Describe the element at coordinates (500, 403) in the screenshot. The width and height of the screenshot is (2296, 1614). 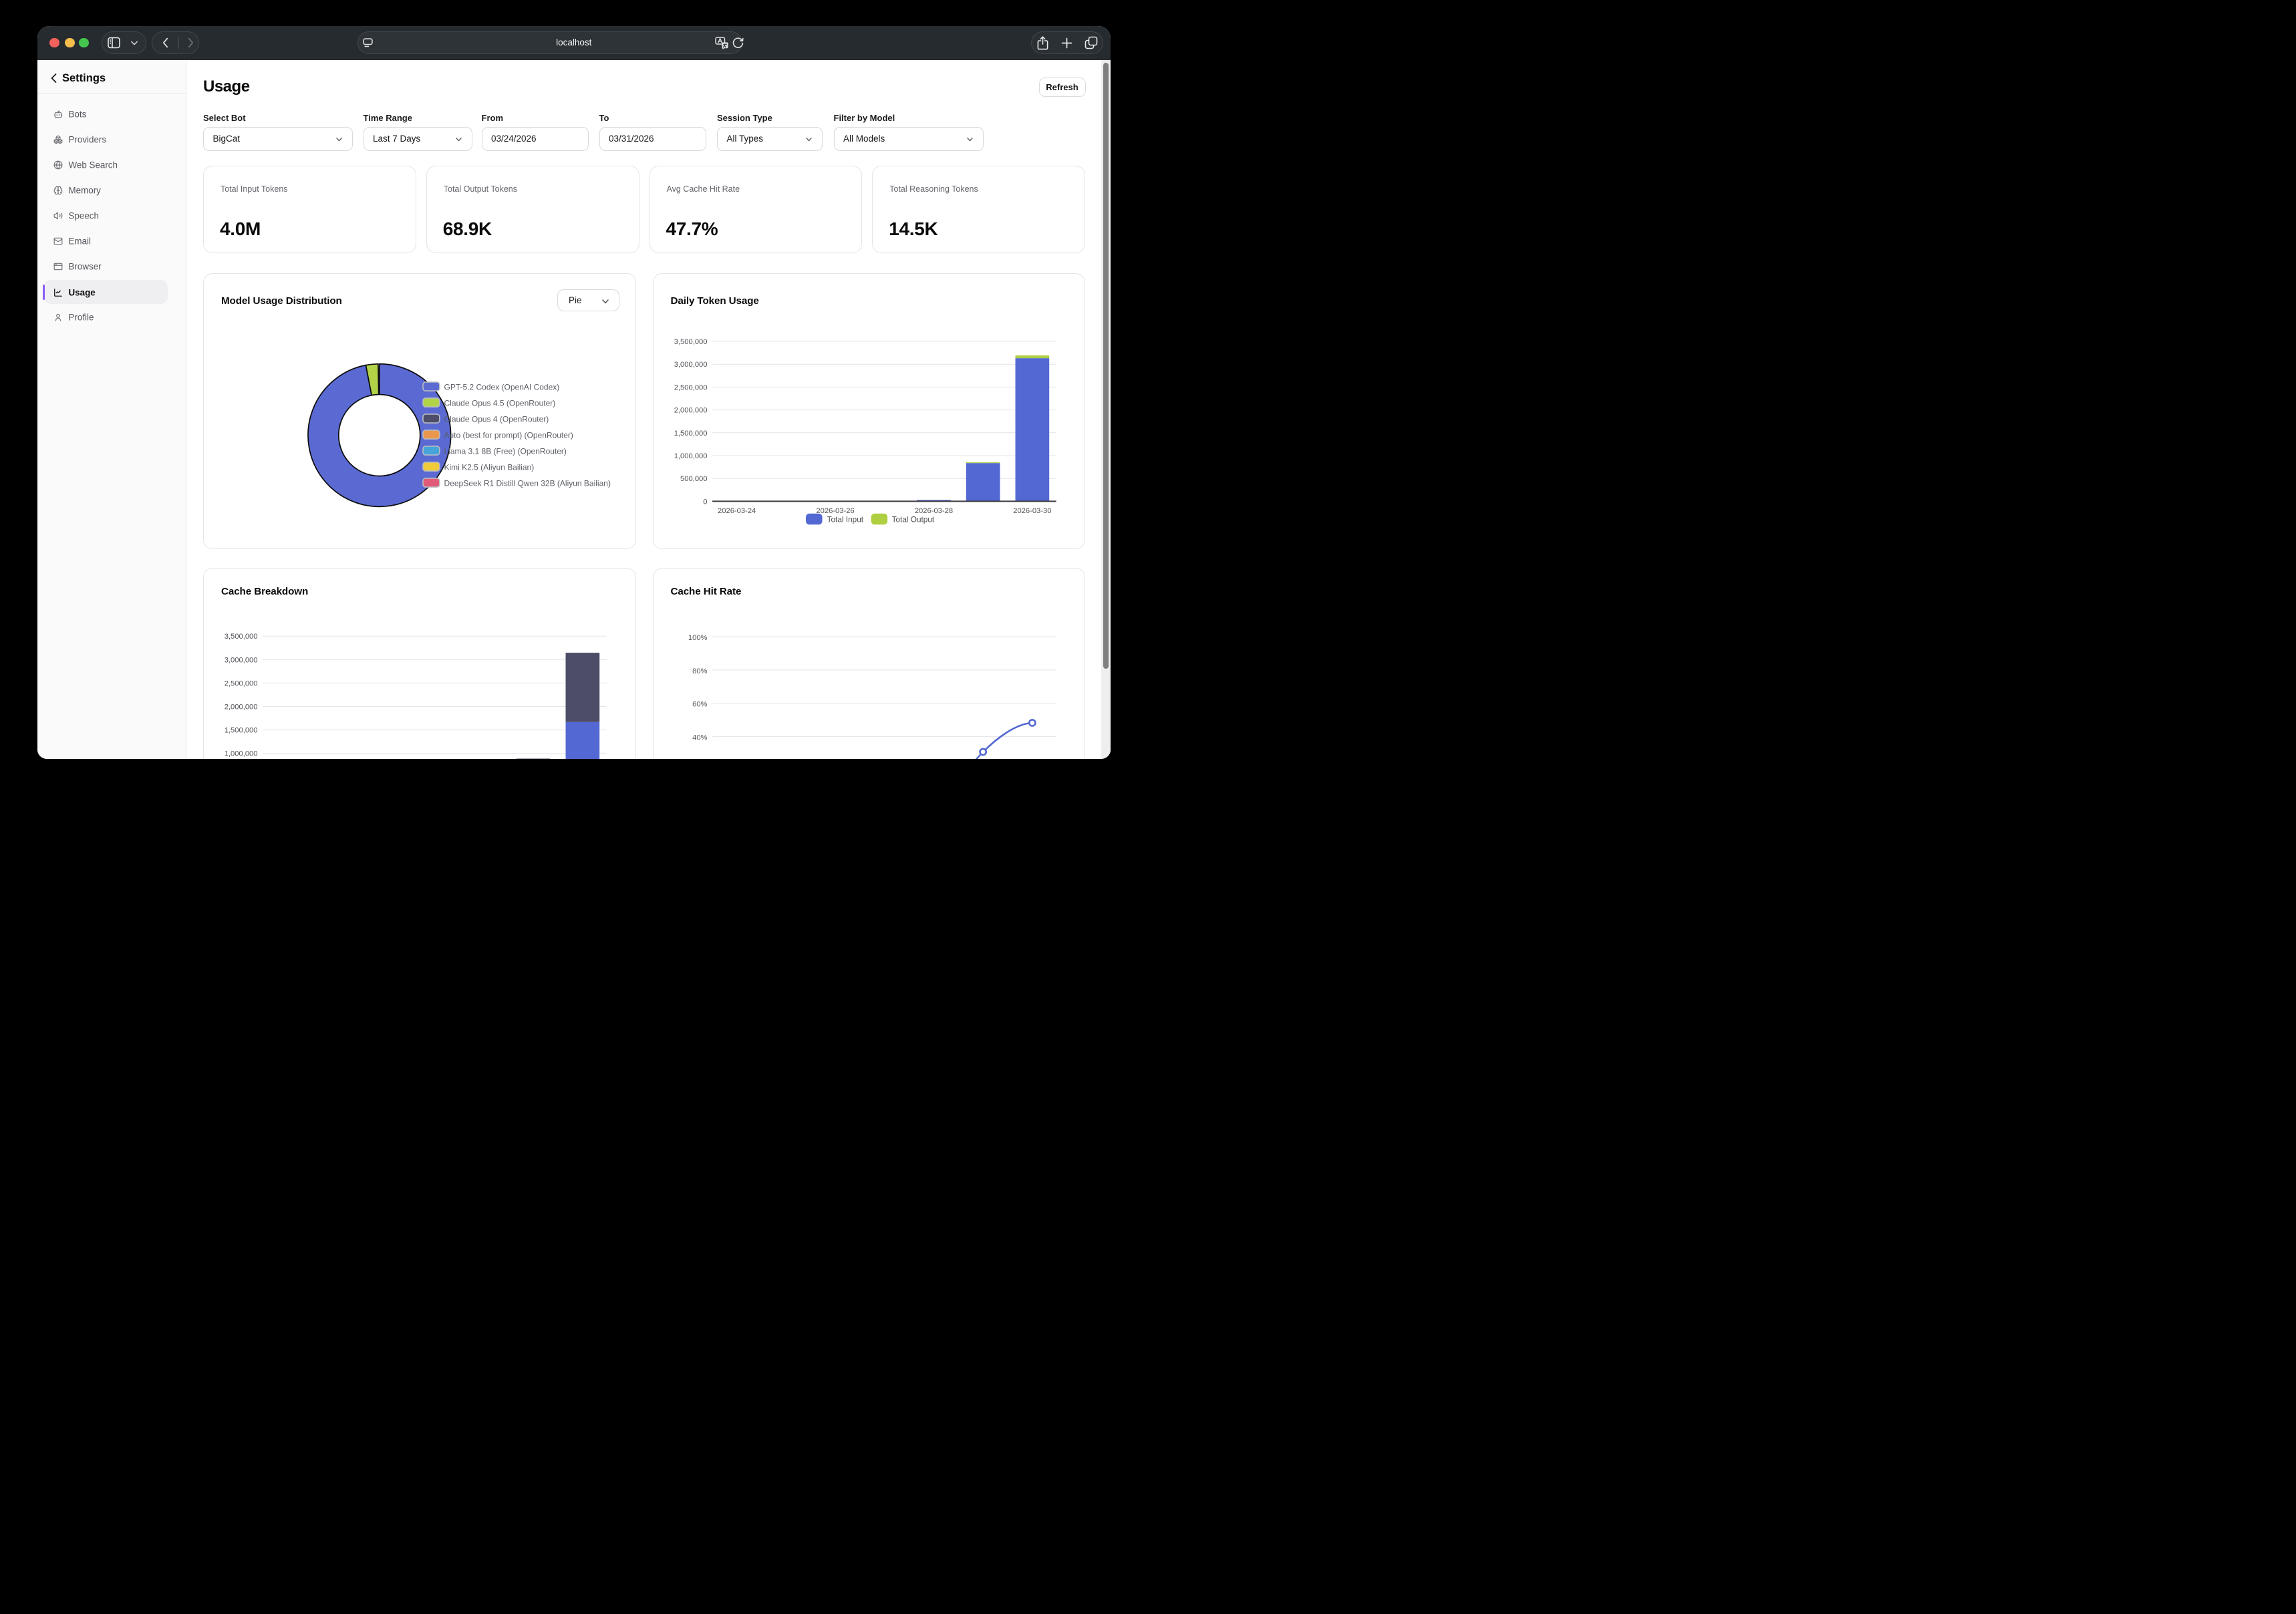
I see `svg-text: Claude Opus 4.5 (OpenRouter)` at that location.